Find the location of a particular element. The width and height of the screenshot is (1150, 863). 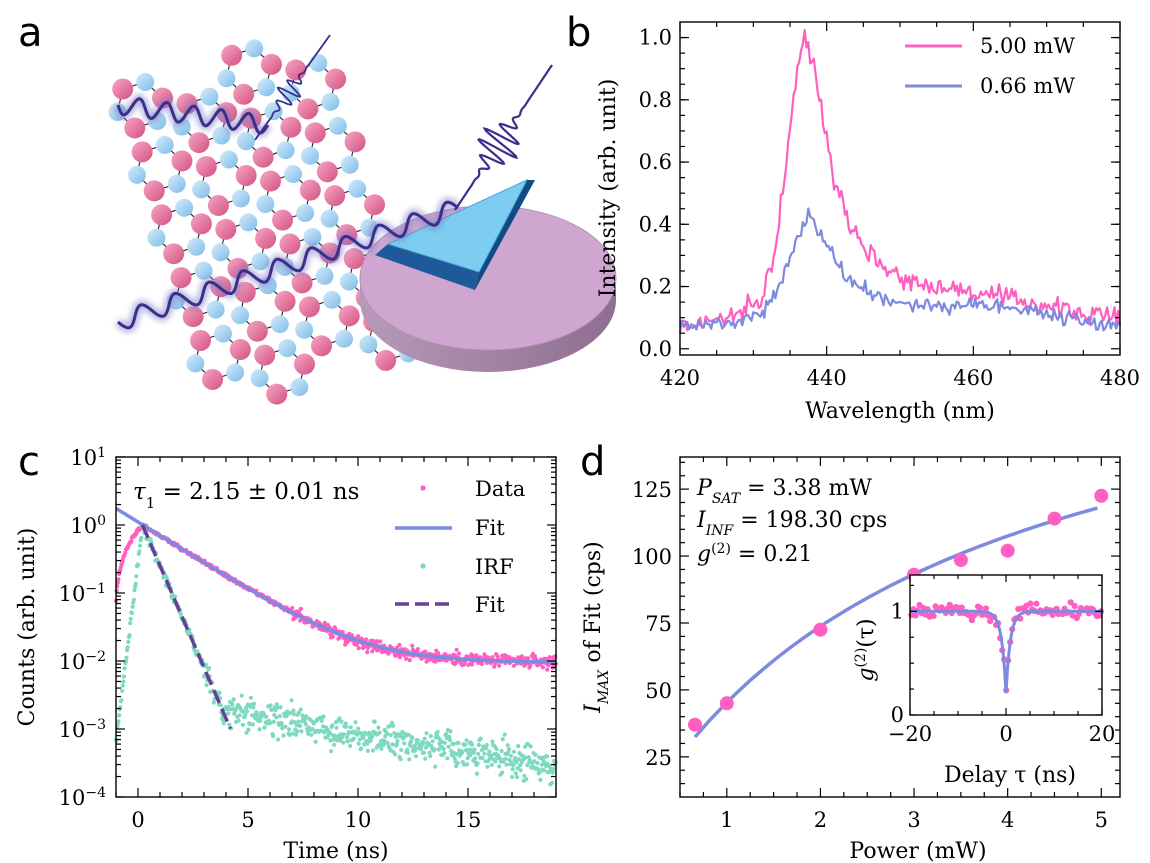

legend-label-fit: Fit is located at coordinates (490, 528).